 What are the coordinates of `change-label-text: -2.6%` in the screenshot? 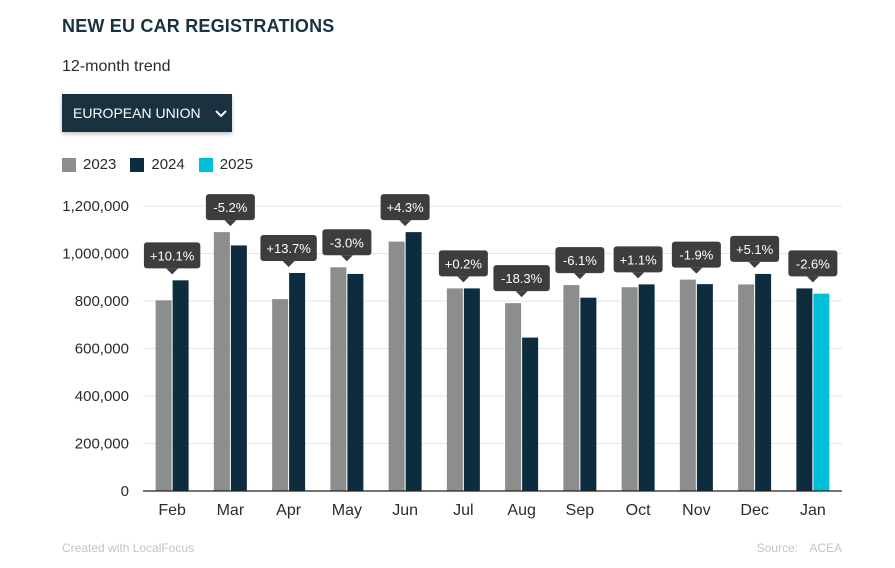 It's located at (813, 263).